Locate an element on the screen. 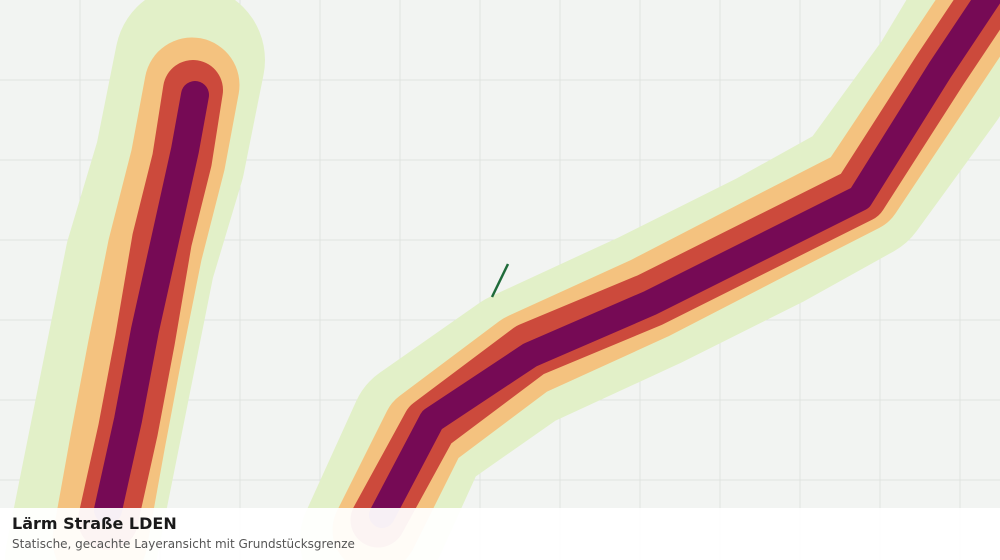 The image size is (1000, 560). parcel-boundary is located at coordinates (500, 280).